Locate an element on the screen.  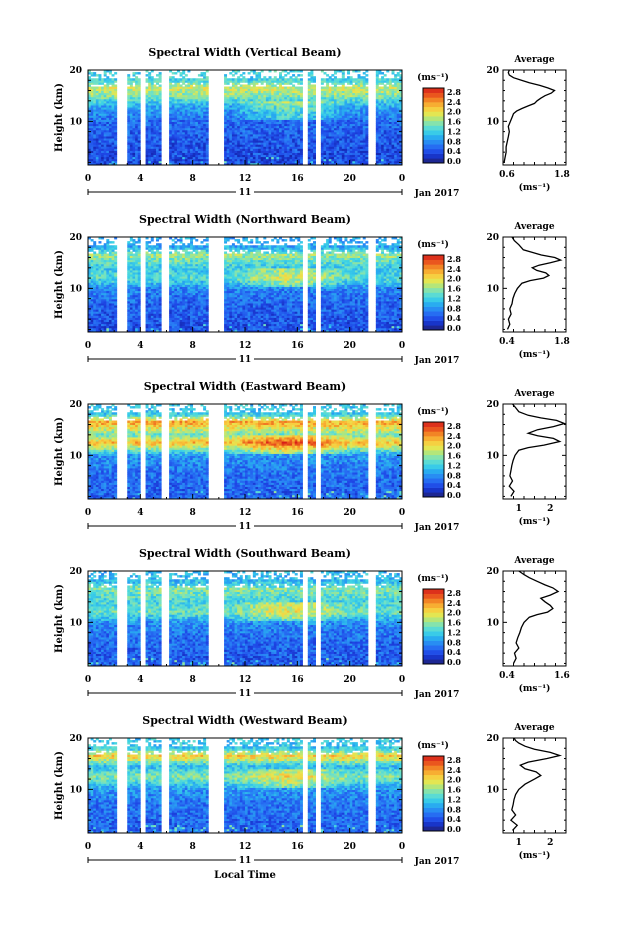
panel-title: Spectral Width (Westward Beam) is located at coordinates (244, 720).